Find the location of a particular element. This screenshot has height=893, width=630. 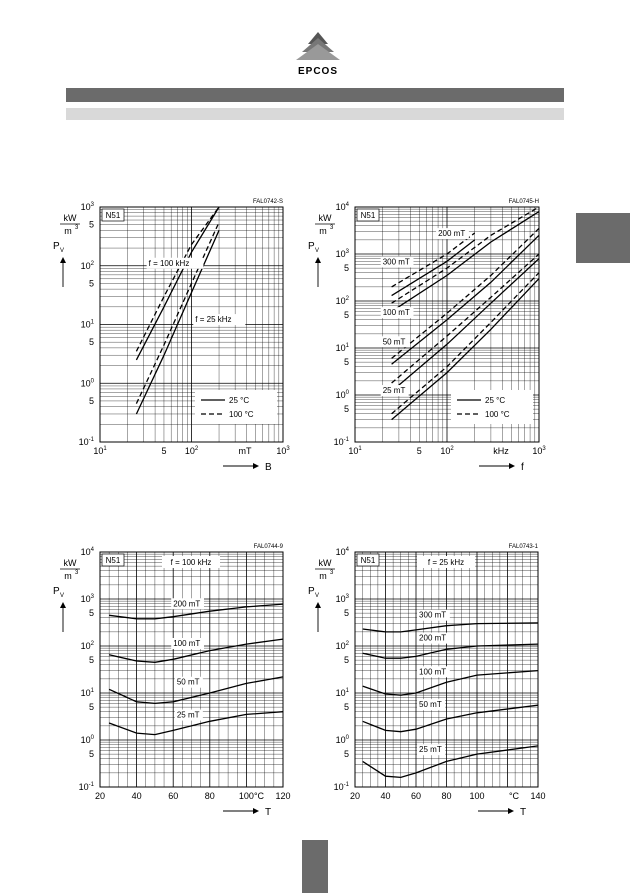

legend-label: 100 °C is located at coordinates (241, 414).